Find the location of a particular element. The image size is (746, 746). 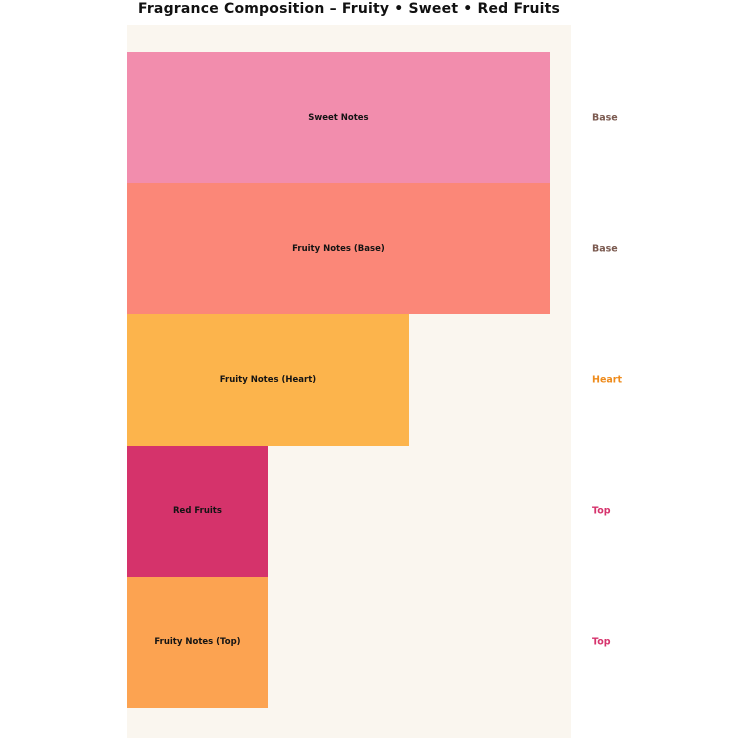

bar-label: Fruity Notes (Base) is located at coordinates (338, 248).